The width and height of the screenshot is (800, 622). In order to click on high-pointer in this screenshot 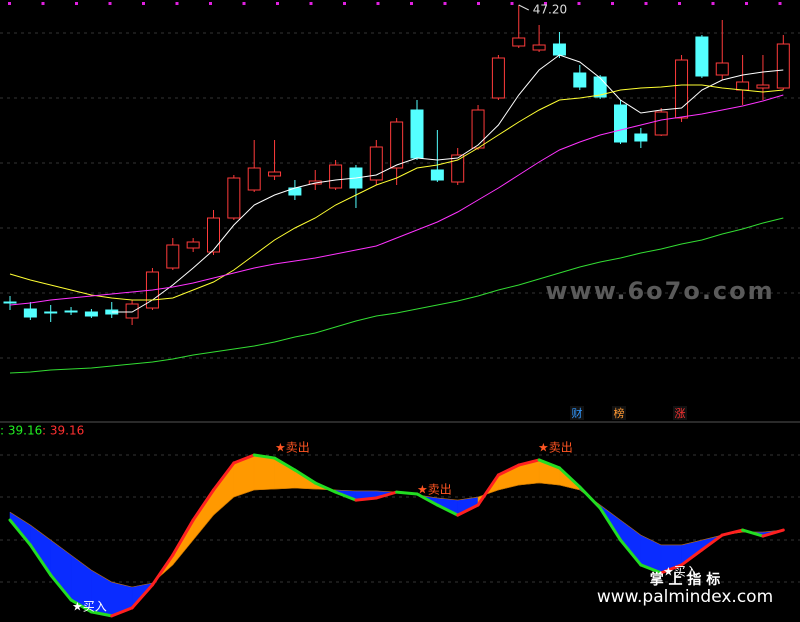, I will do `click(523, 7)`.